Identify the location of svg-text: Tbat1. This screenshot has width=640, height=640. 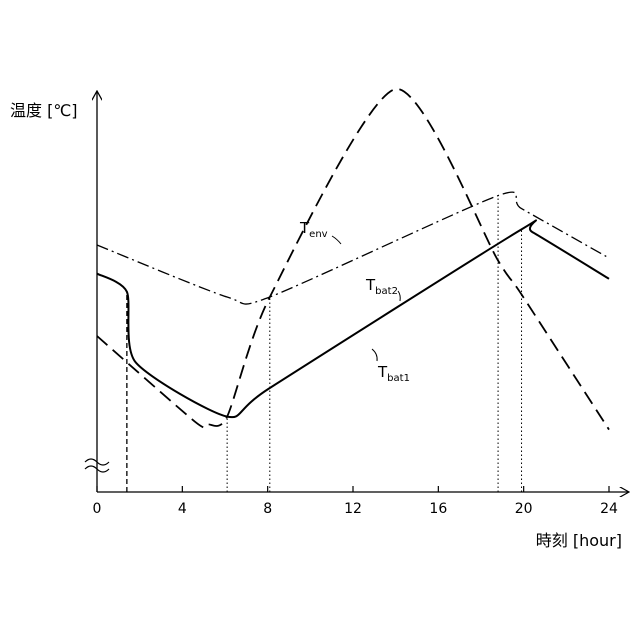
(393, 373).